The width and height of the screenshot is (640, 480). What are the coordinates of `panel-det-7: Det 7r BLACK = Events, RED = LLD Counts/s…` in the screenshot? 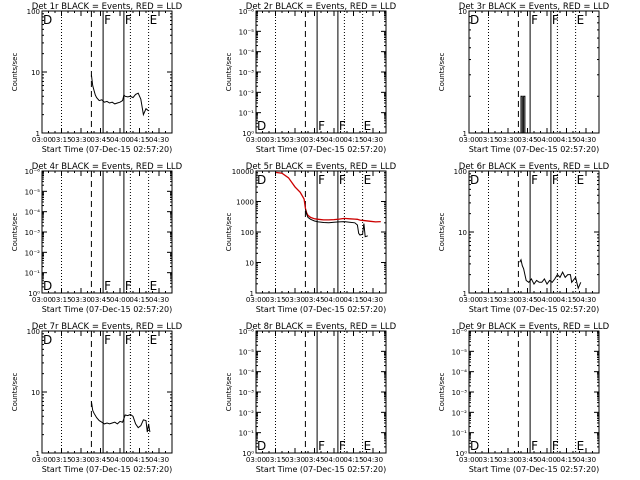 It's located at (97, 398).